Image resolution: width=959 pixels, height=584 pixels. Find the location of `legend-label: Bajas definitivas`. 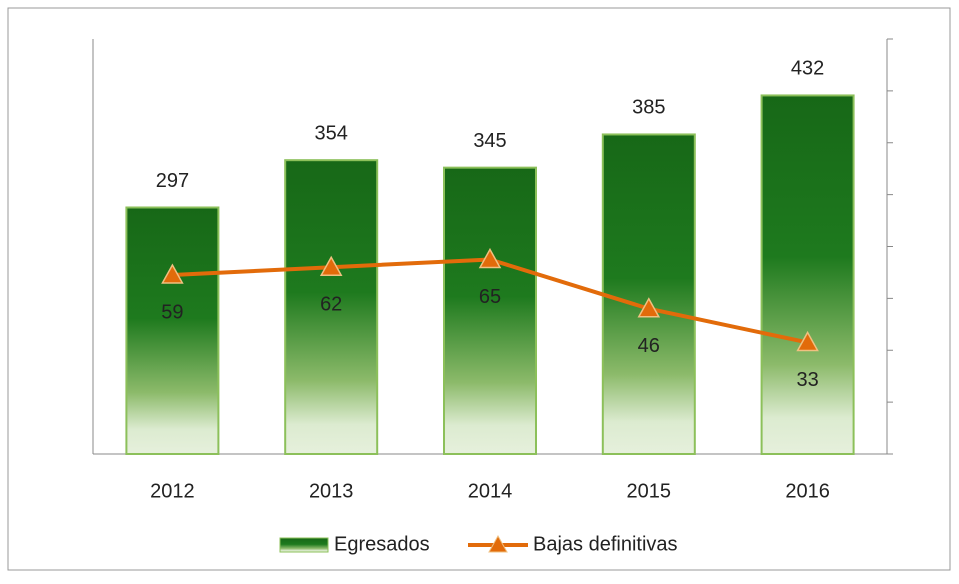

legend-label: Bajas definitivas is located at coordinates (605, 544).